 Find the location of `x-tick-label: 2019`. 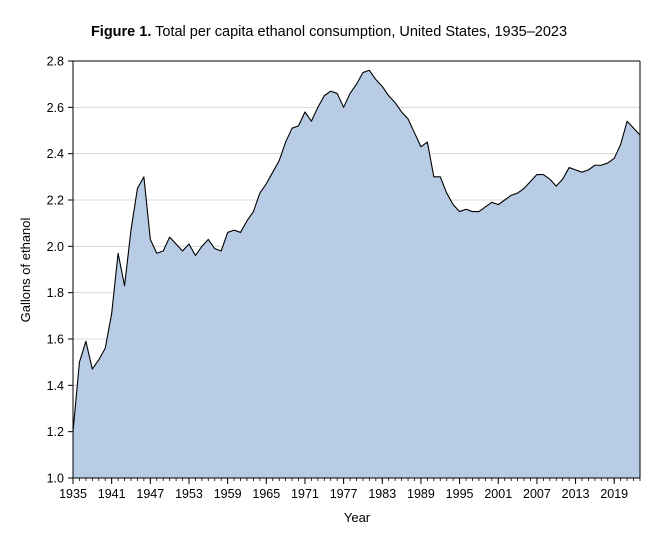

x-tick-label: 2019 is located at coordinates (614, 494).